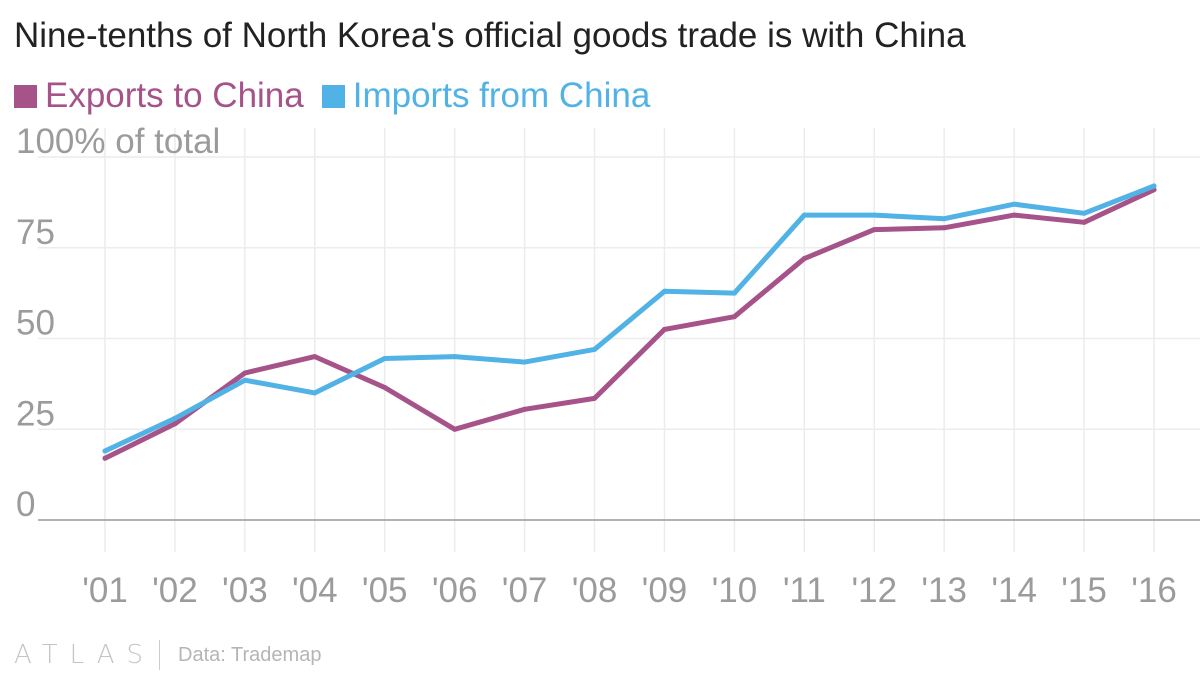 The height and width of the screenshot is (686, 1200). I want to click on y-tick-label: 75, so click(35, 232).